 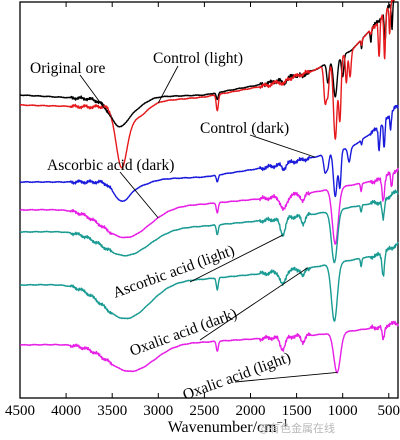 What do you see at coordinates (184, 332) in the screenshot?
I see `series-label-5: Oxalic acid (dark)` at bounding box center [184, 332].